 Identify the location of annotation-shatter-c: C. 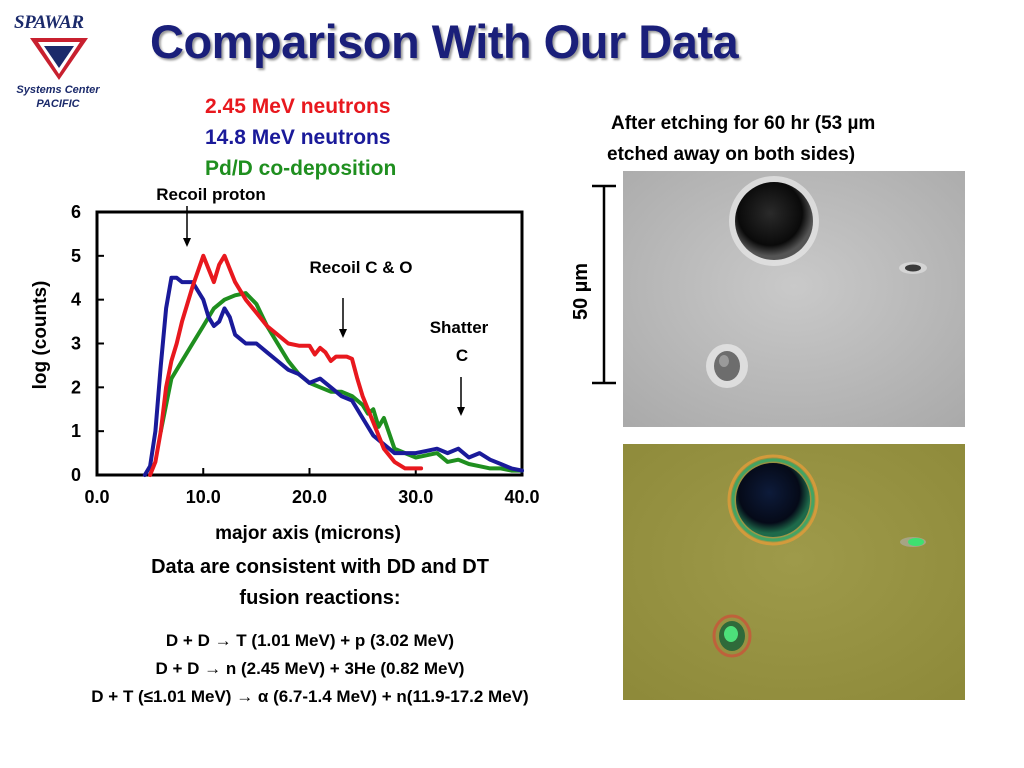
(462, 355).